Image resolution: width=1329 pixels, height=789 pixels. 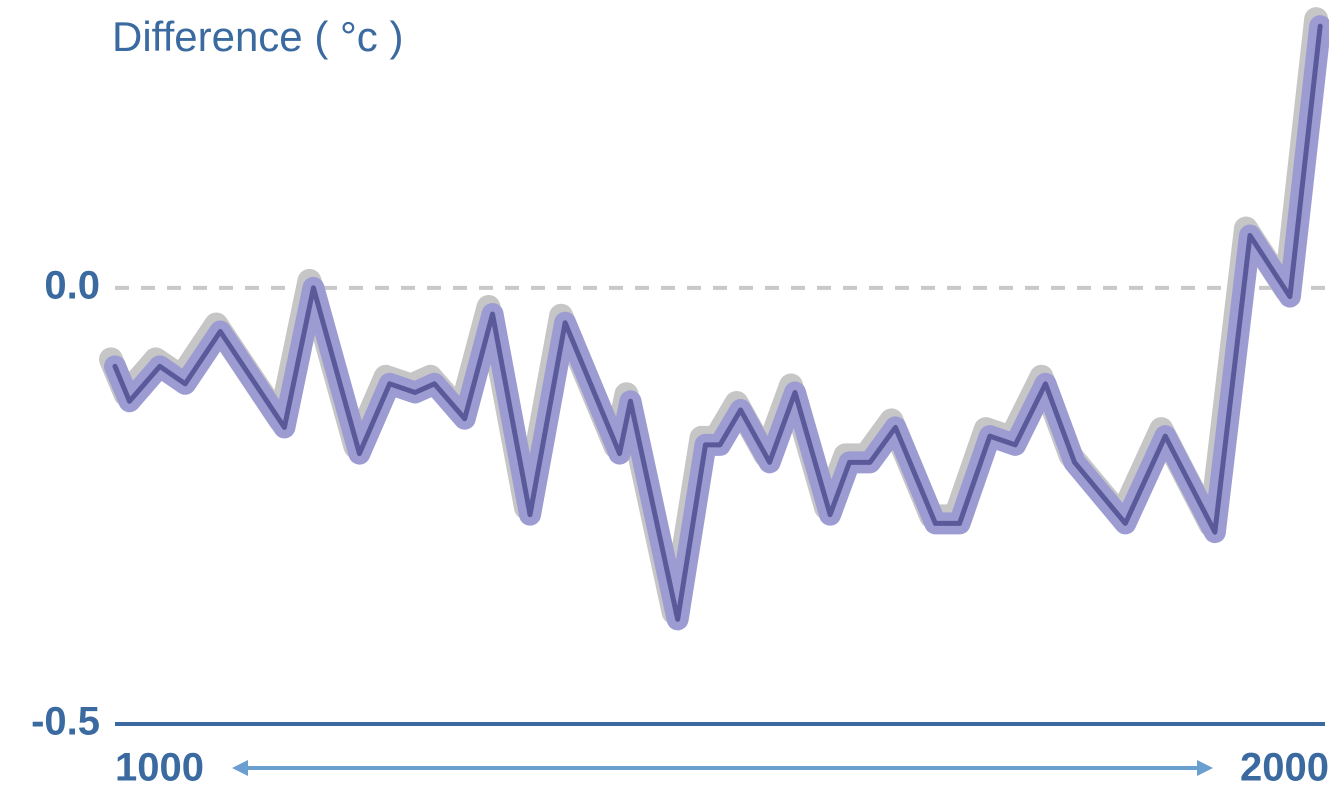 I want to click on y-tick-label: 0.0, so click(x=72, y=285).